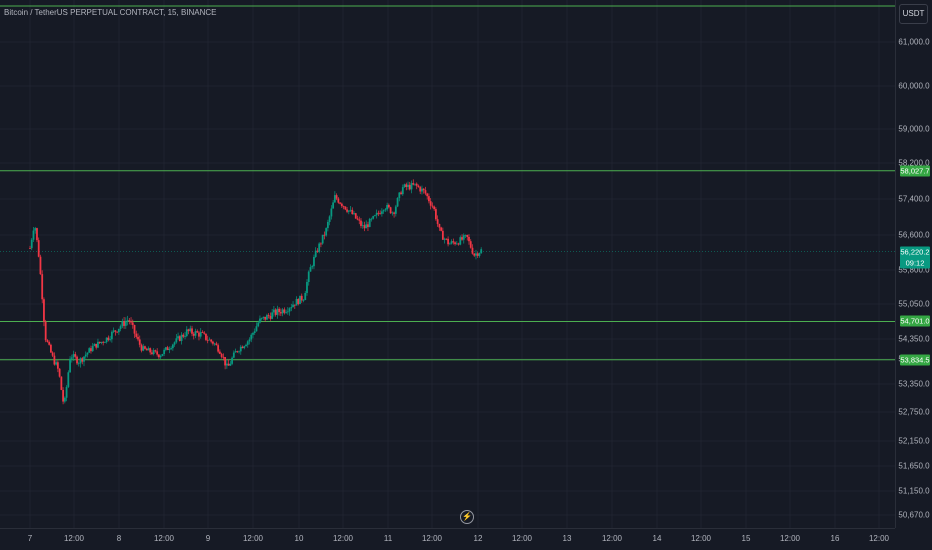  I want to click on price-tick-label: 60,000.0, so click(914, 86).